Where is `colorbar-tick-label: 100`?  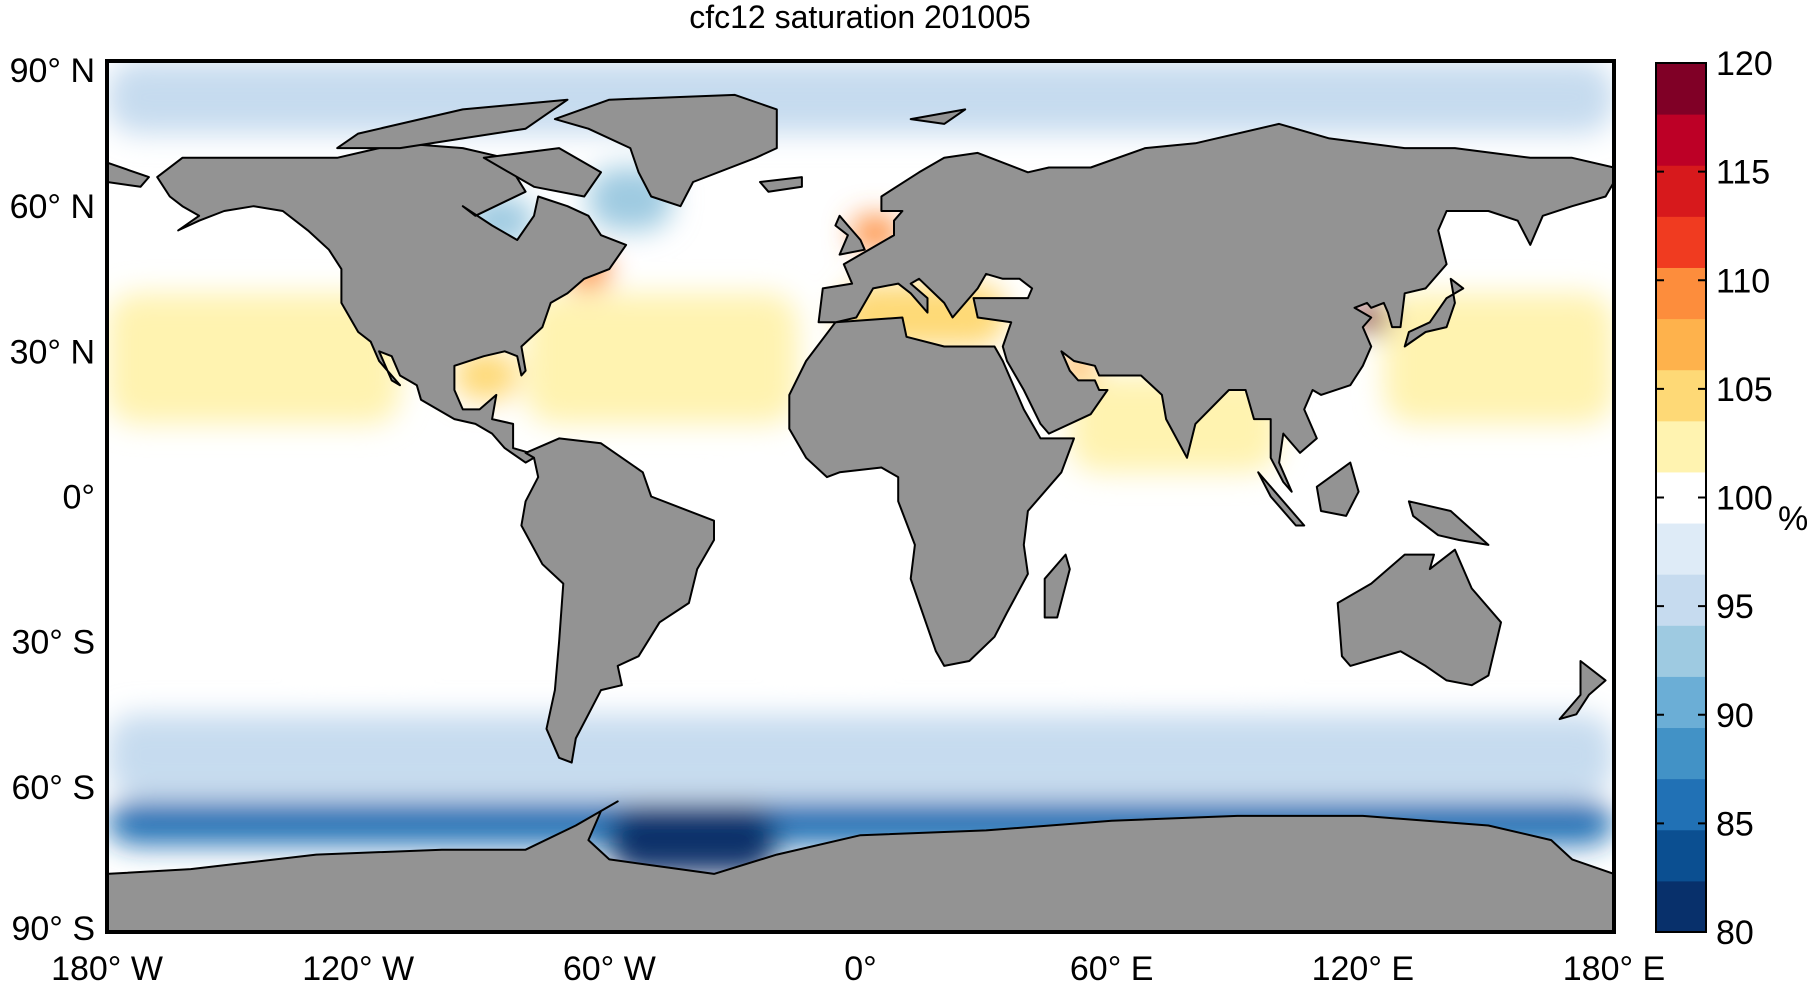
colorbar-tick-label: 100 is located at coordinates (1744, 499).